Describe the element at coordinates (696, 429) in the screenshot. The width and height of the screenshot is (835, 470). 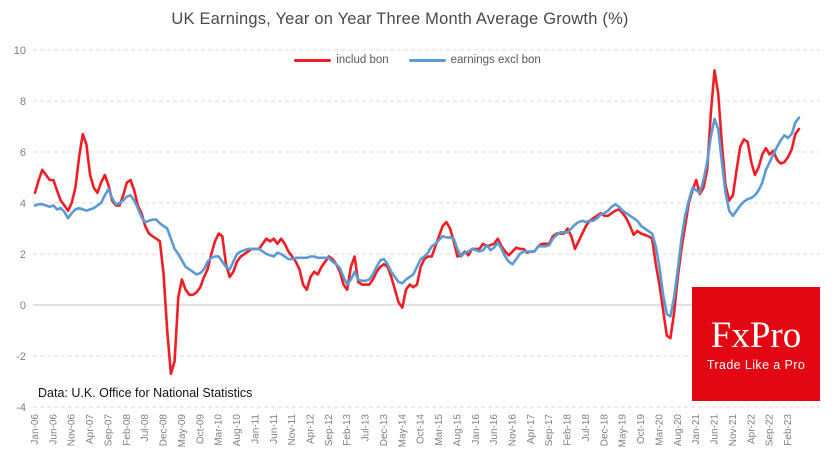
I see `x-axis-tick-label: Jan-21` at that location.